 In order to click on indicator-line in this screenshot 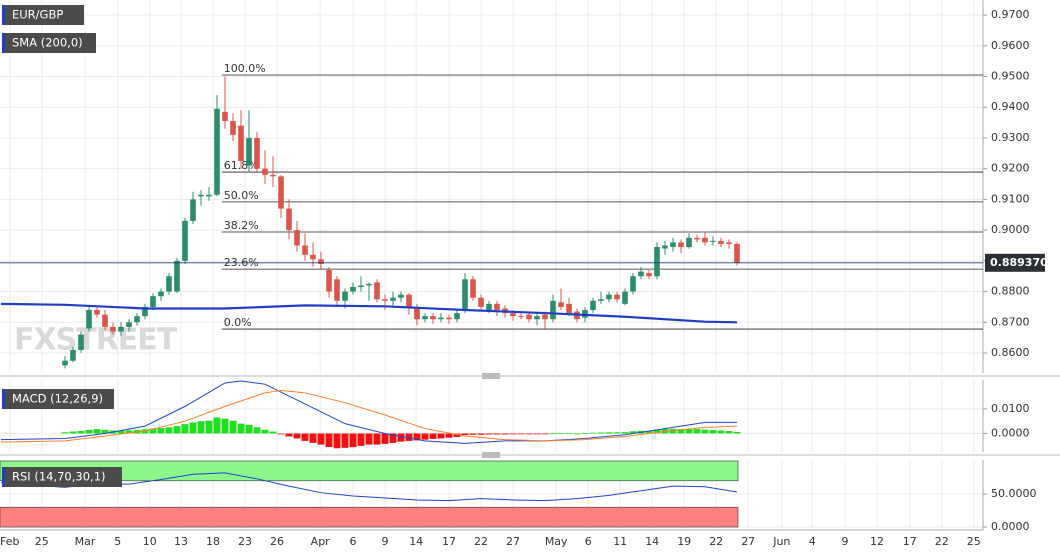, I will do `click(369, 416)`.